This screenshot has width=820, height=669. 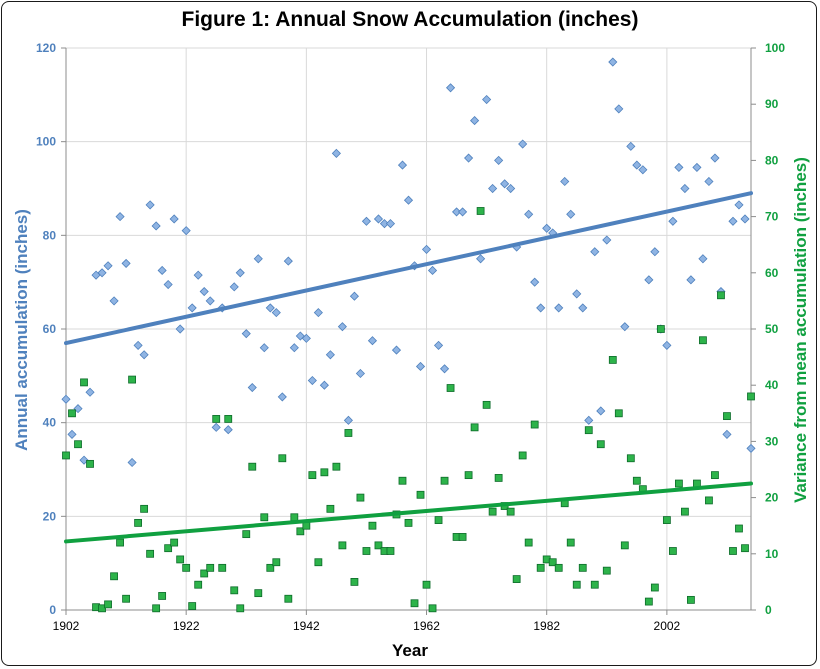 What do you see at coordinates (52, 610) in the screenshot?
I see `y-tick-label: 0` at bounding box center [52, 610].